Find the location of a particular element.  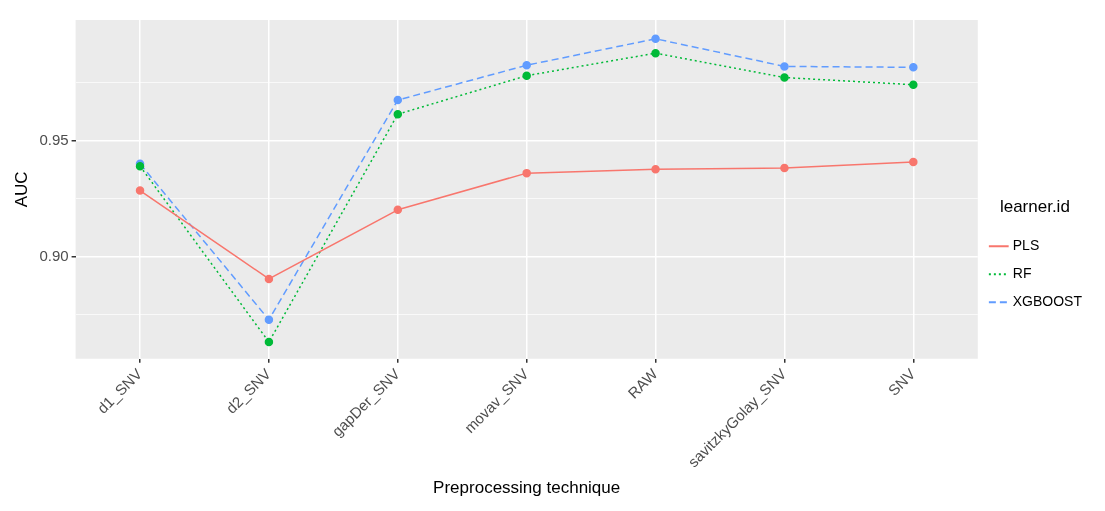

y-axis-title: AUC is located at coordinates (21, 189).